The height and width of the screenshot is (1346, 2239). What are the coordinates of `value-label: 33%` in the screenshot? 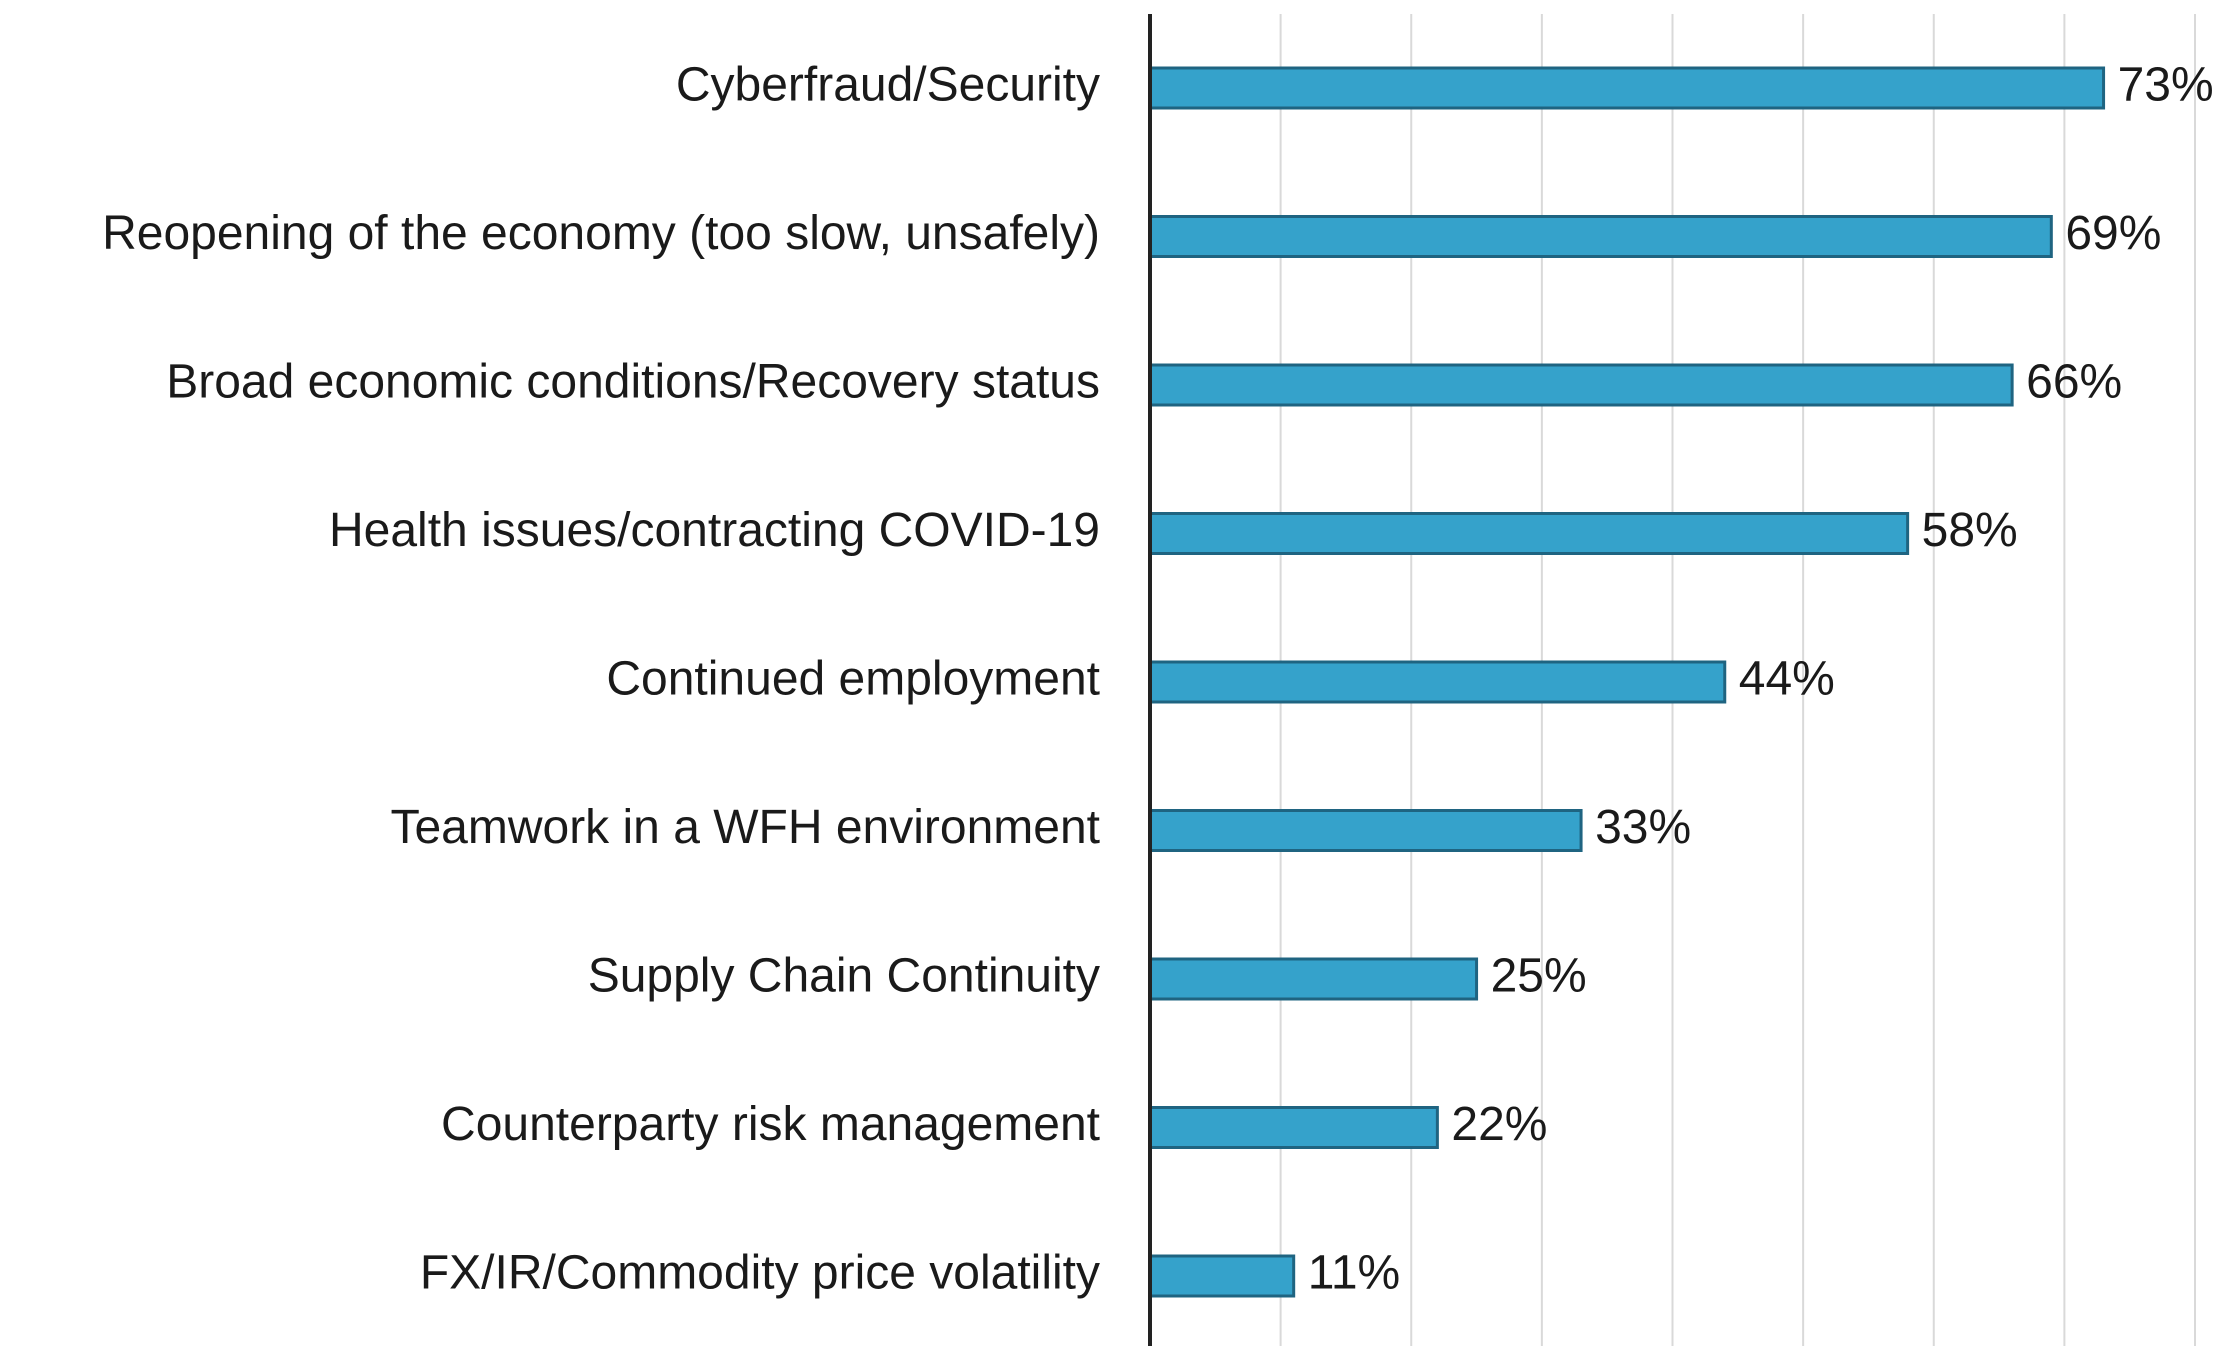 It's located at (1643, 827).